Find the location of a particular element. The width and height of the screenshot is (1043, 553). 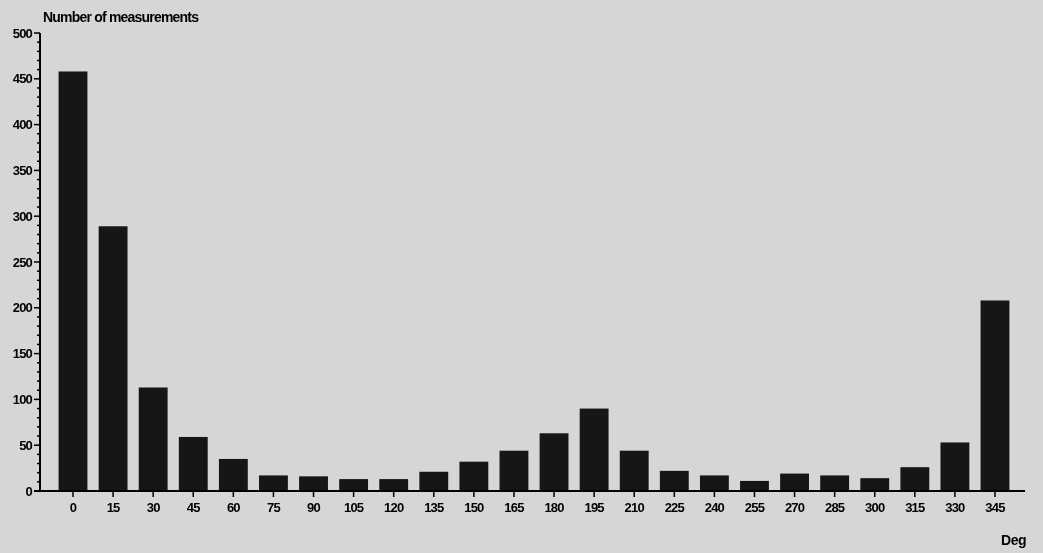

y-tick-label: 500 is located at coordinates (22, 33).